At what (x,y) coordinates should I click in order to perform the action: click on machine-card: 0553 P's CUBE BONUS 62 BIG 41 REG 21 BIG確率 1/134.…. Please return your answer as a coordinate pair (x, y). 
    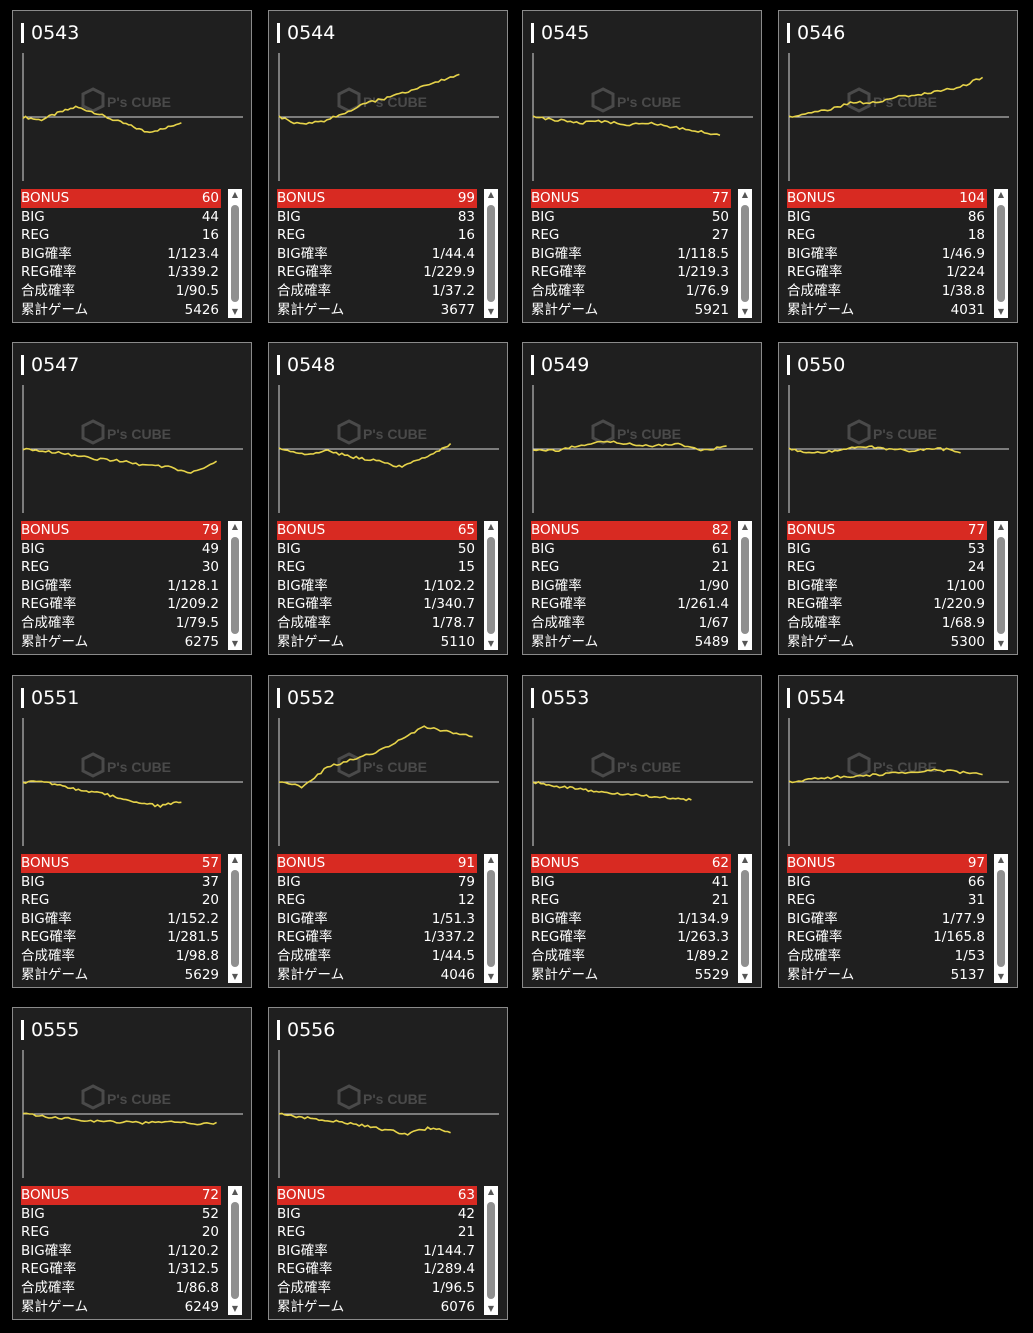
    Looking at the image, I should click on (642, 831).